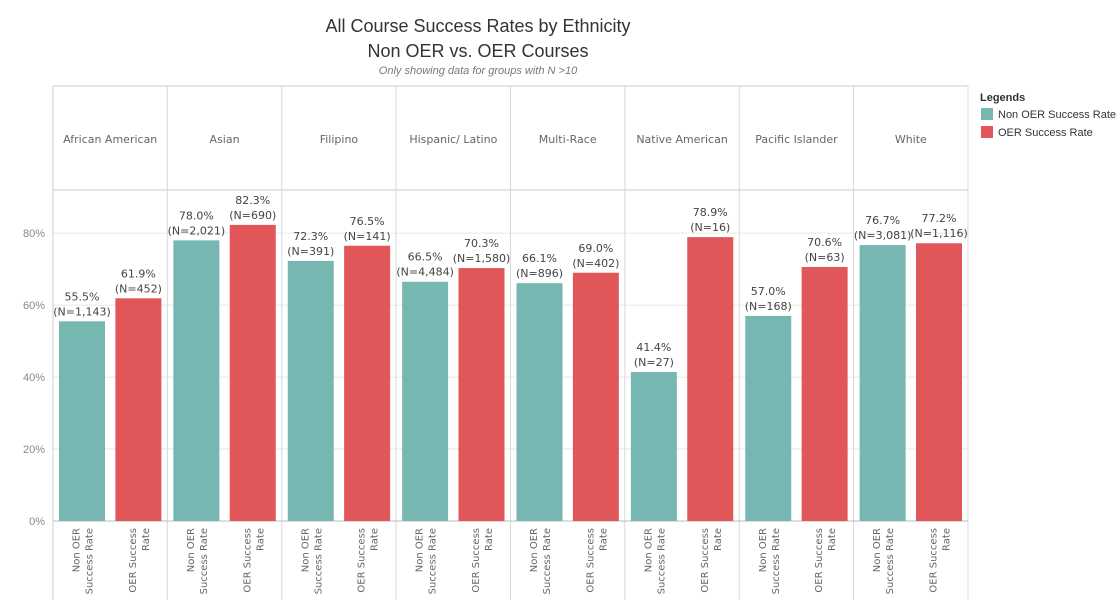 The image size is (1117, 602). Describe the element at coordinates (481, 243) in the screenshot. I see `data-label-value: 70.3%` at that location.